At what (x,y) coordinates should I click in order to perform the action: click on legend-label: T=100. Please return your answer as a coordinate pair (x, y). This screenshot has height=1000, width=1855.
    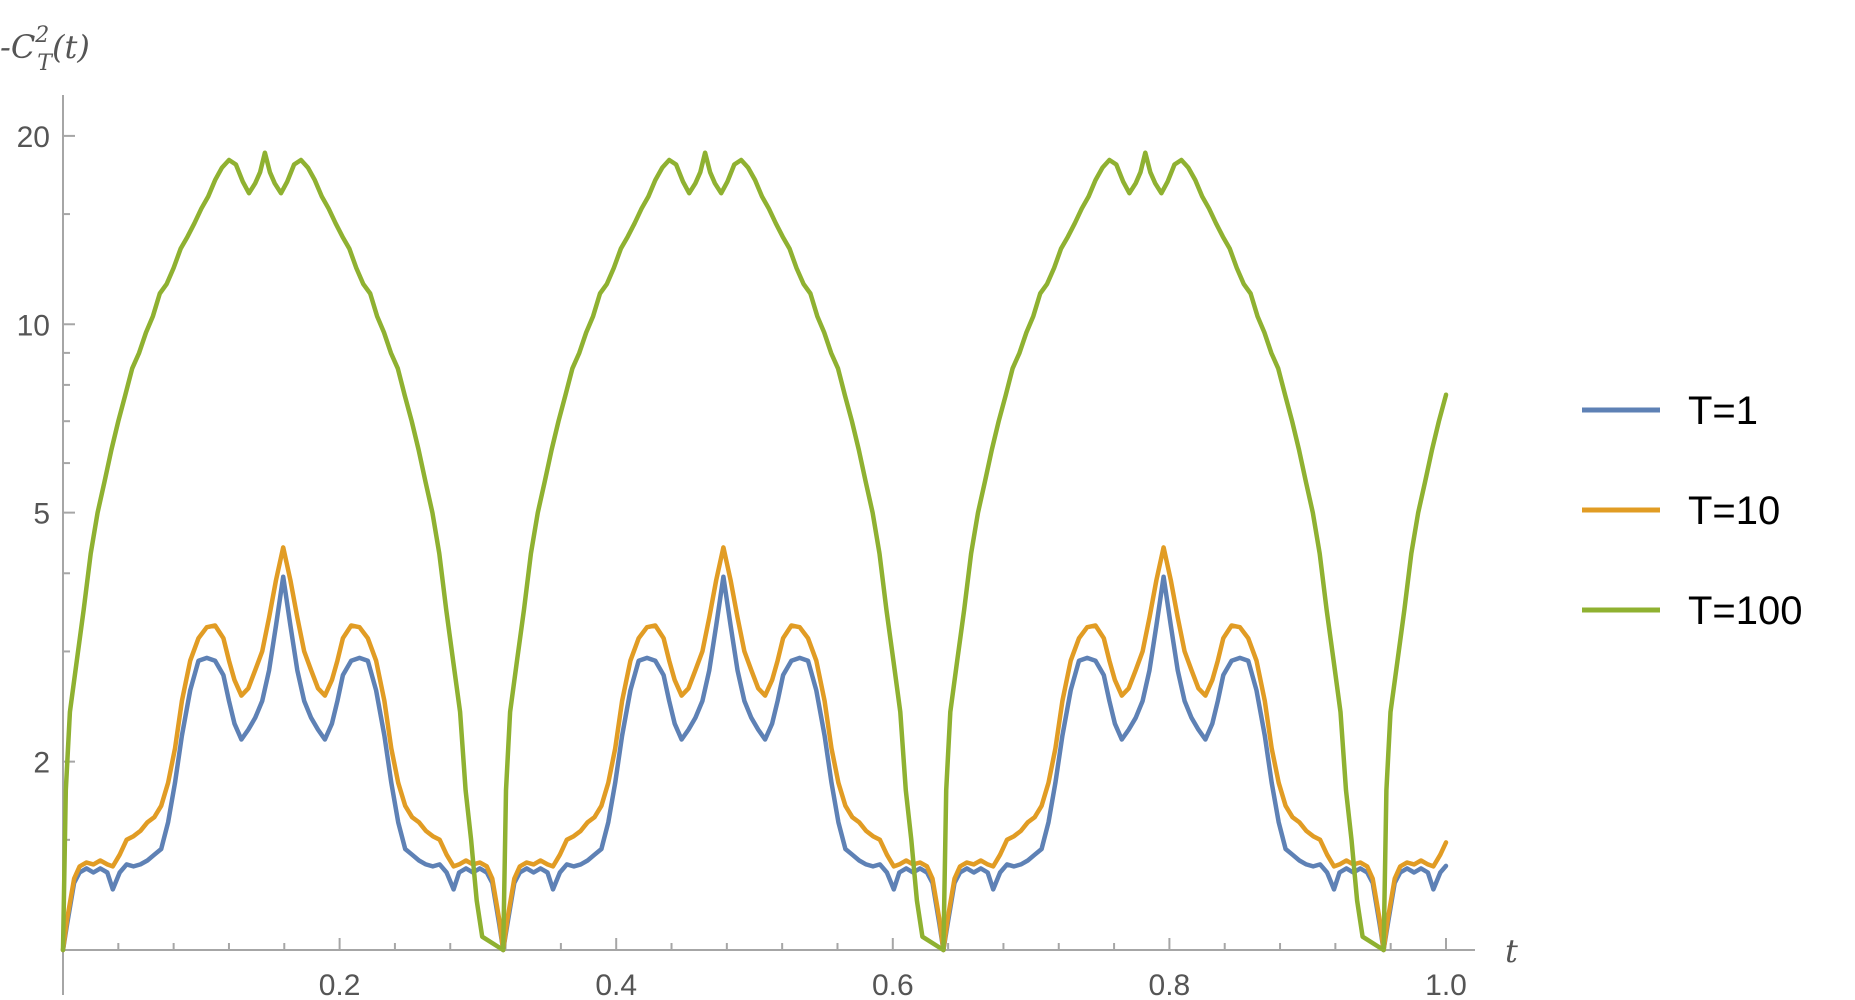
    Looking at the image, I should click on (1745, 611).